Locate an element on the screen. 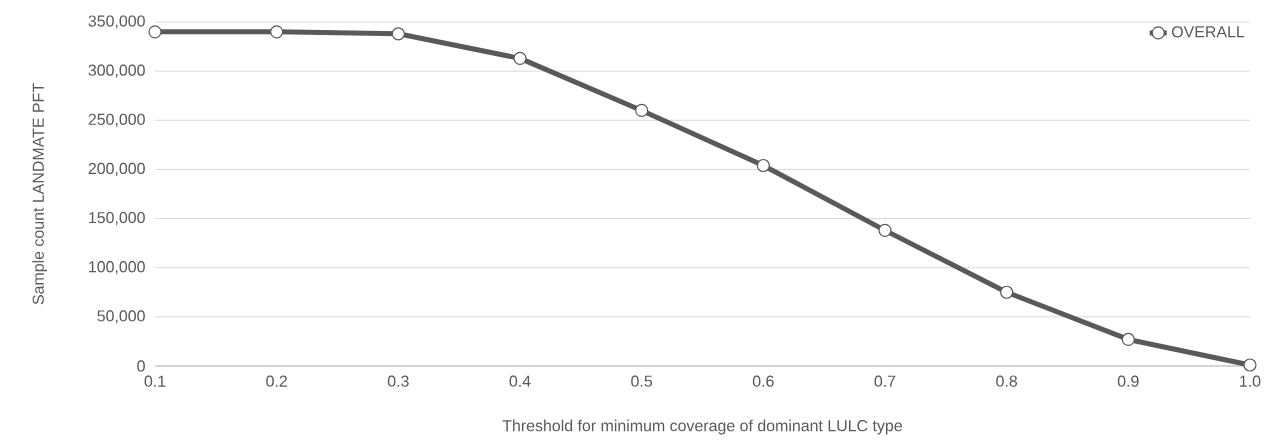  x-tick-label: 0.7 is located at coordinates (885, 381).